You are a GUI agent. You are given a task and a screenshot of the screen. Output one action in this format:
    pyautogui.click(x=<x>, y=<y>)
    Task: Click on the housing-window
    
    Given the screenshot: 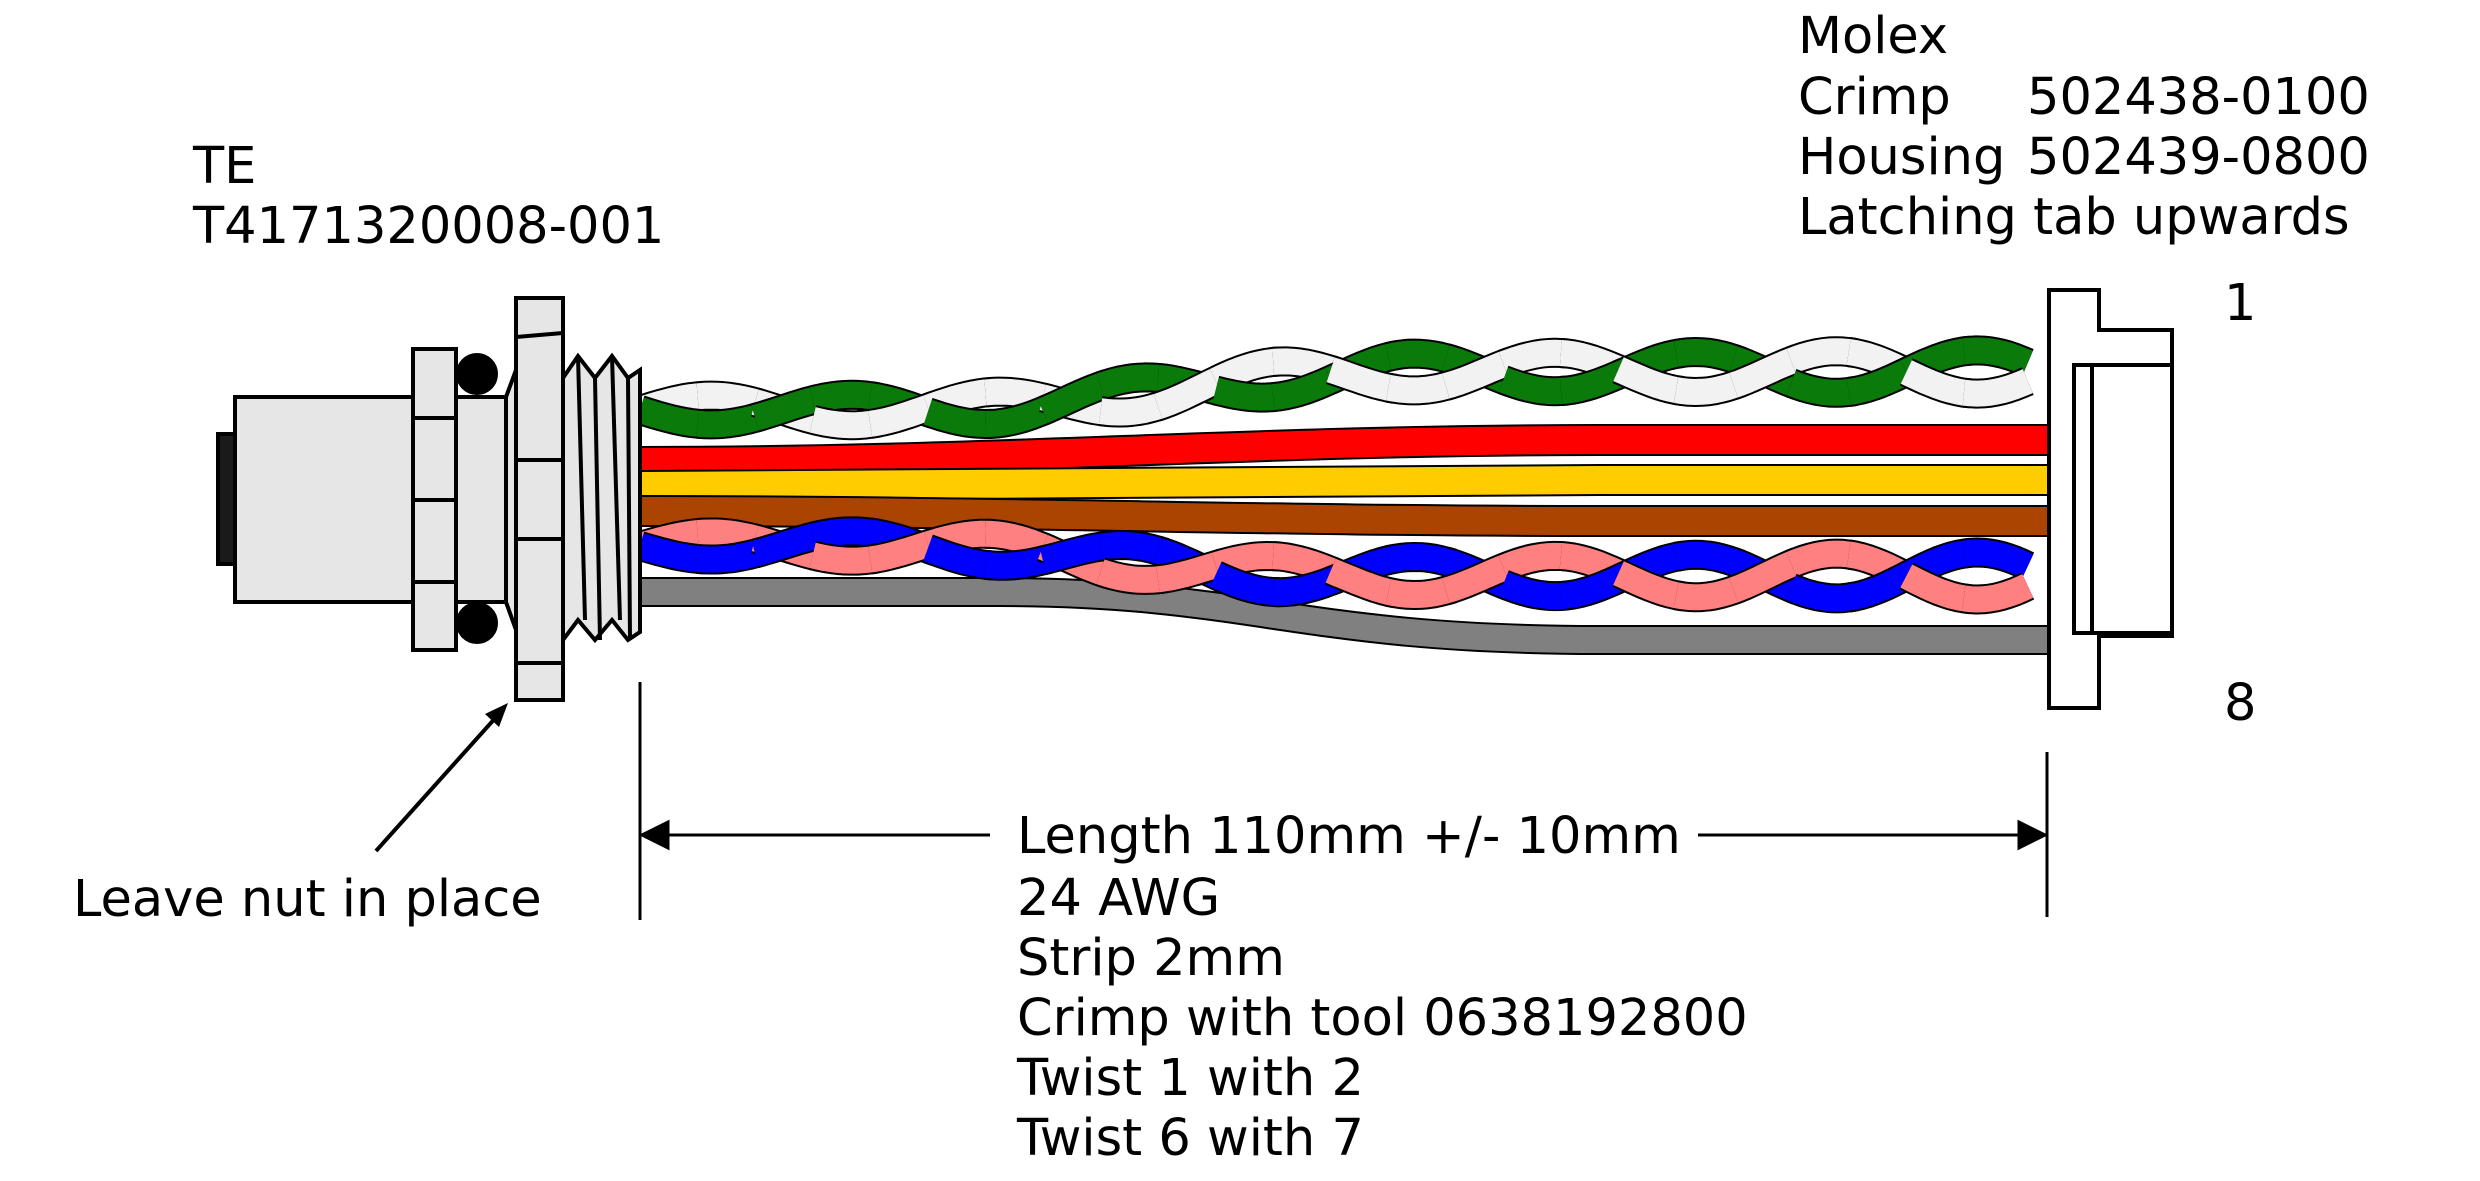 What is the action you would take?
    pyautogui.click(x=2123, y=499)
    